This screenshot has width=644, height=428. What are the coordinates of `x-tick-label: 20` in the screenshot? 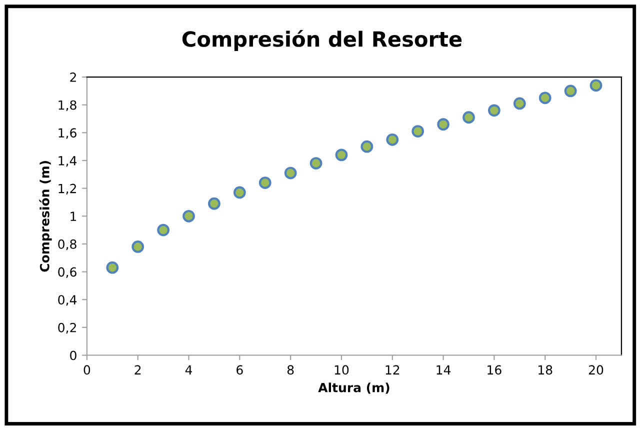 It's located at (596, 370).